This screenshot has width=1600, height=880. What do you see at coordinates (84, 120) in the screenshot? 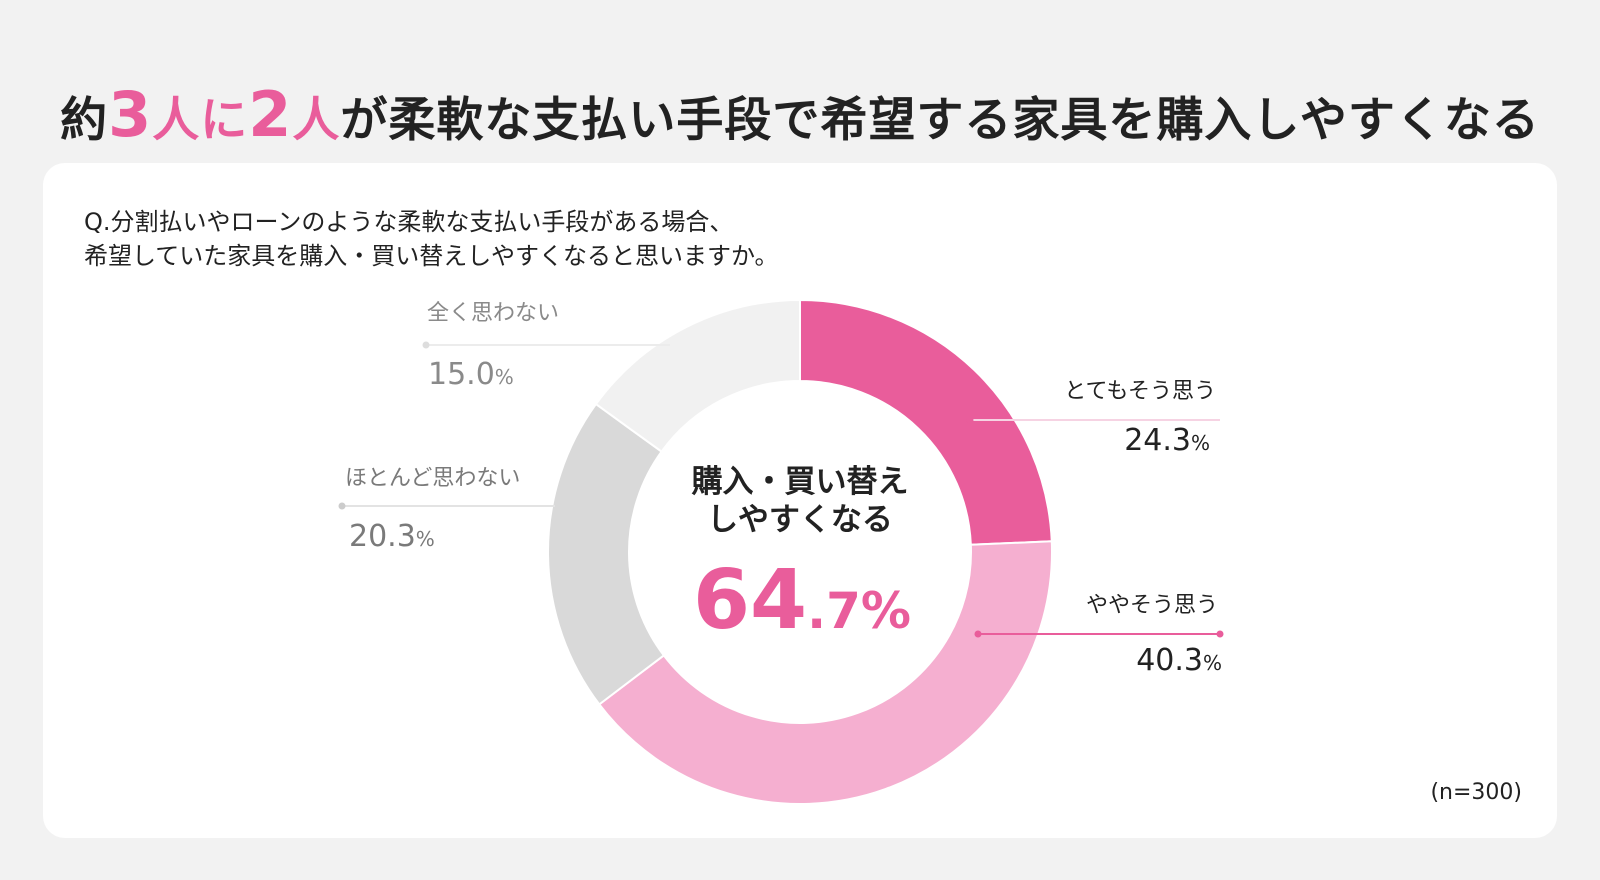
I see `headline-pre: 約` at bounding box center [84, 120].